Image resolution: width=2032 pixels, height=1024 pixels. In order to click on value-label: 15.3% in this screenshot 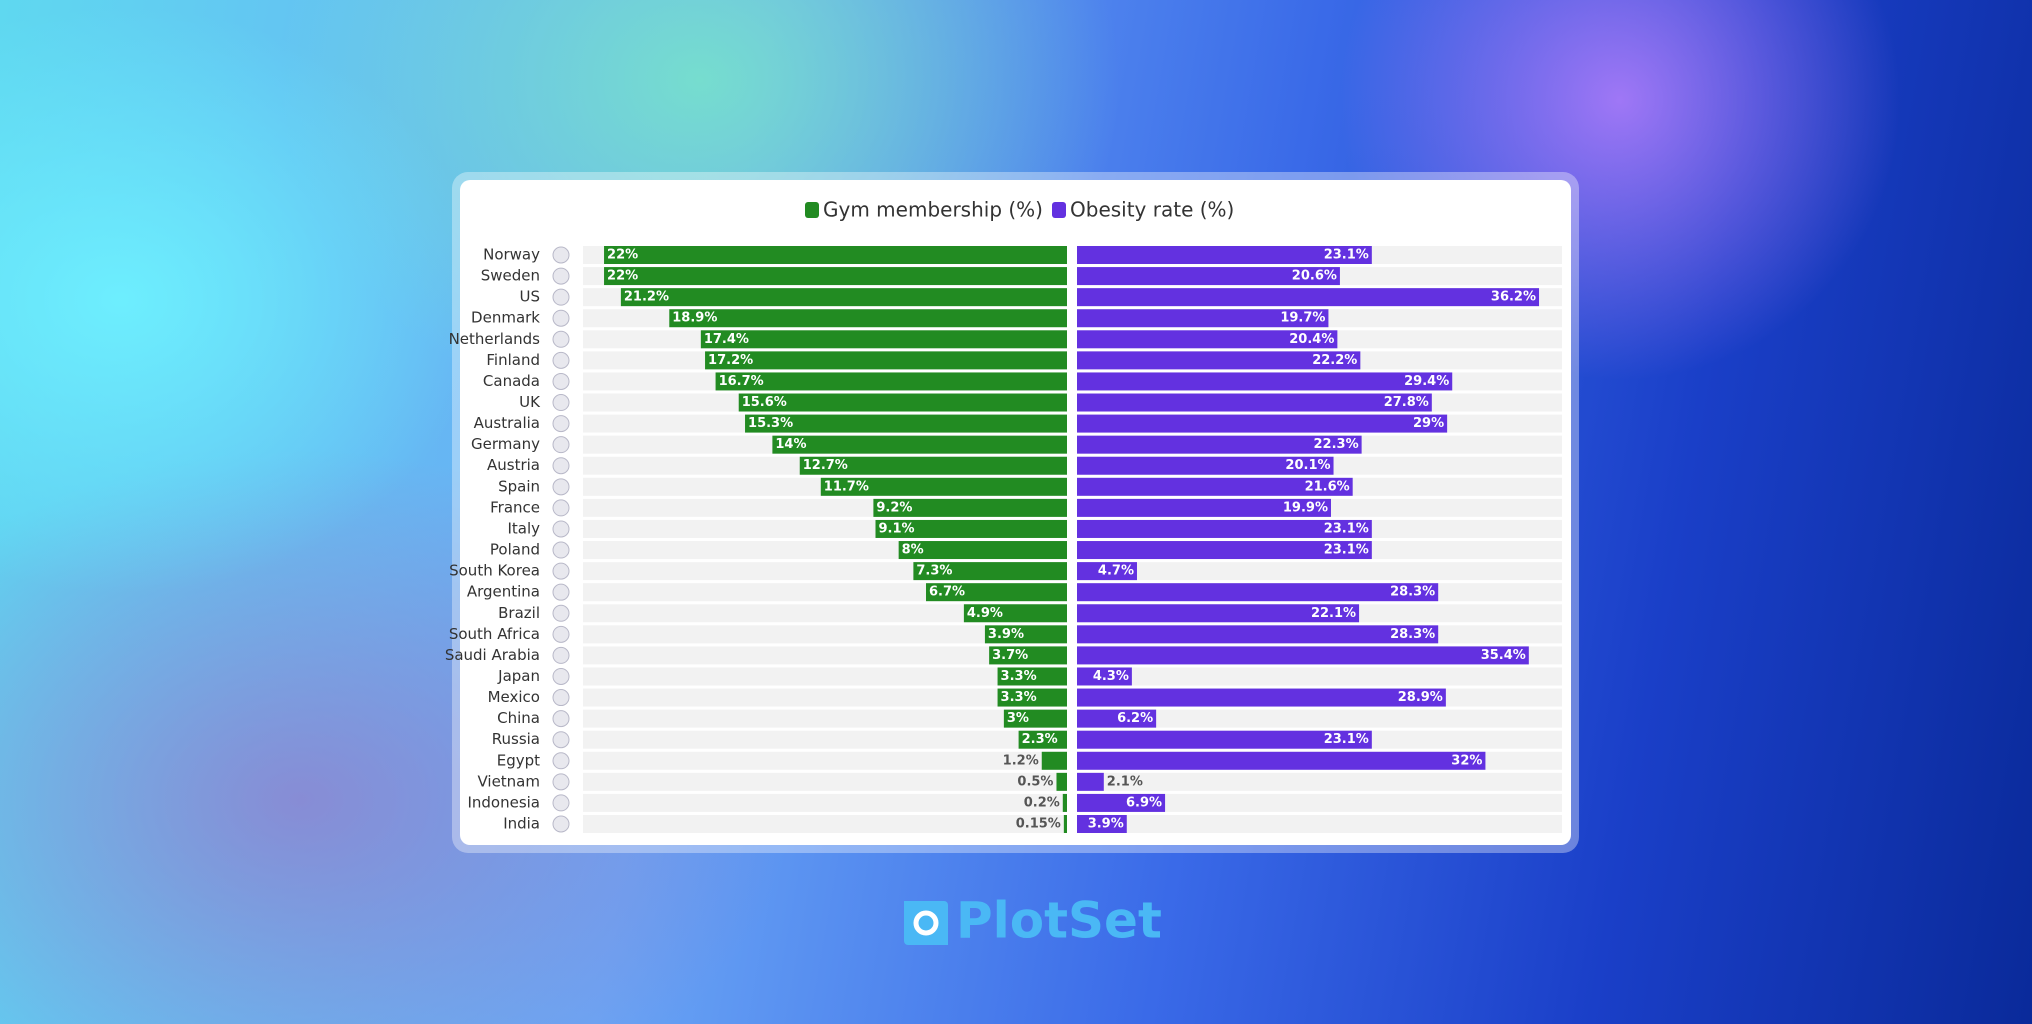, I will do `click(770, 423)`.